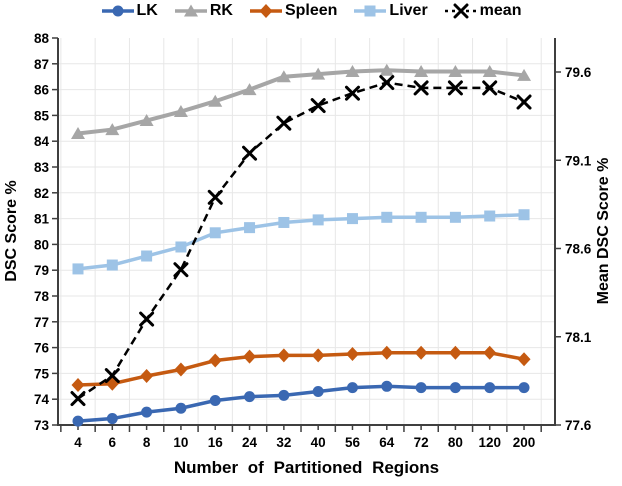  I want to click on legend-item-RK: RK, so click(203, 11).